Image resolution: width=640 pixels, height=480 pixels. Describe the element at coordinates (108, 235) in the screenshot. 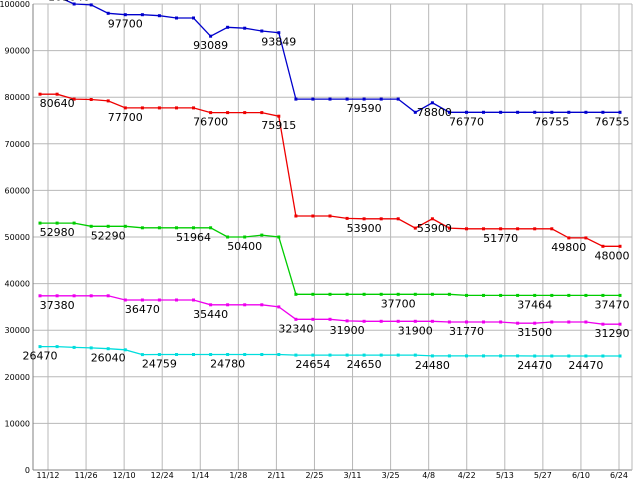

I see `data-label: 52290` at that location.